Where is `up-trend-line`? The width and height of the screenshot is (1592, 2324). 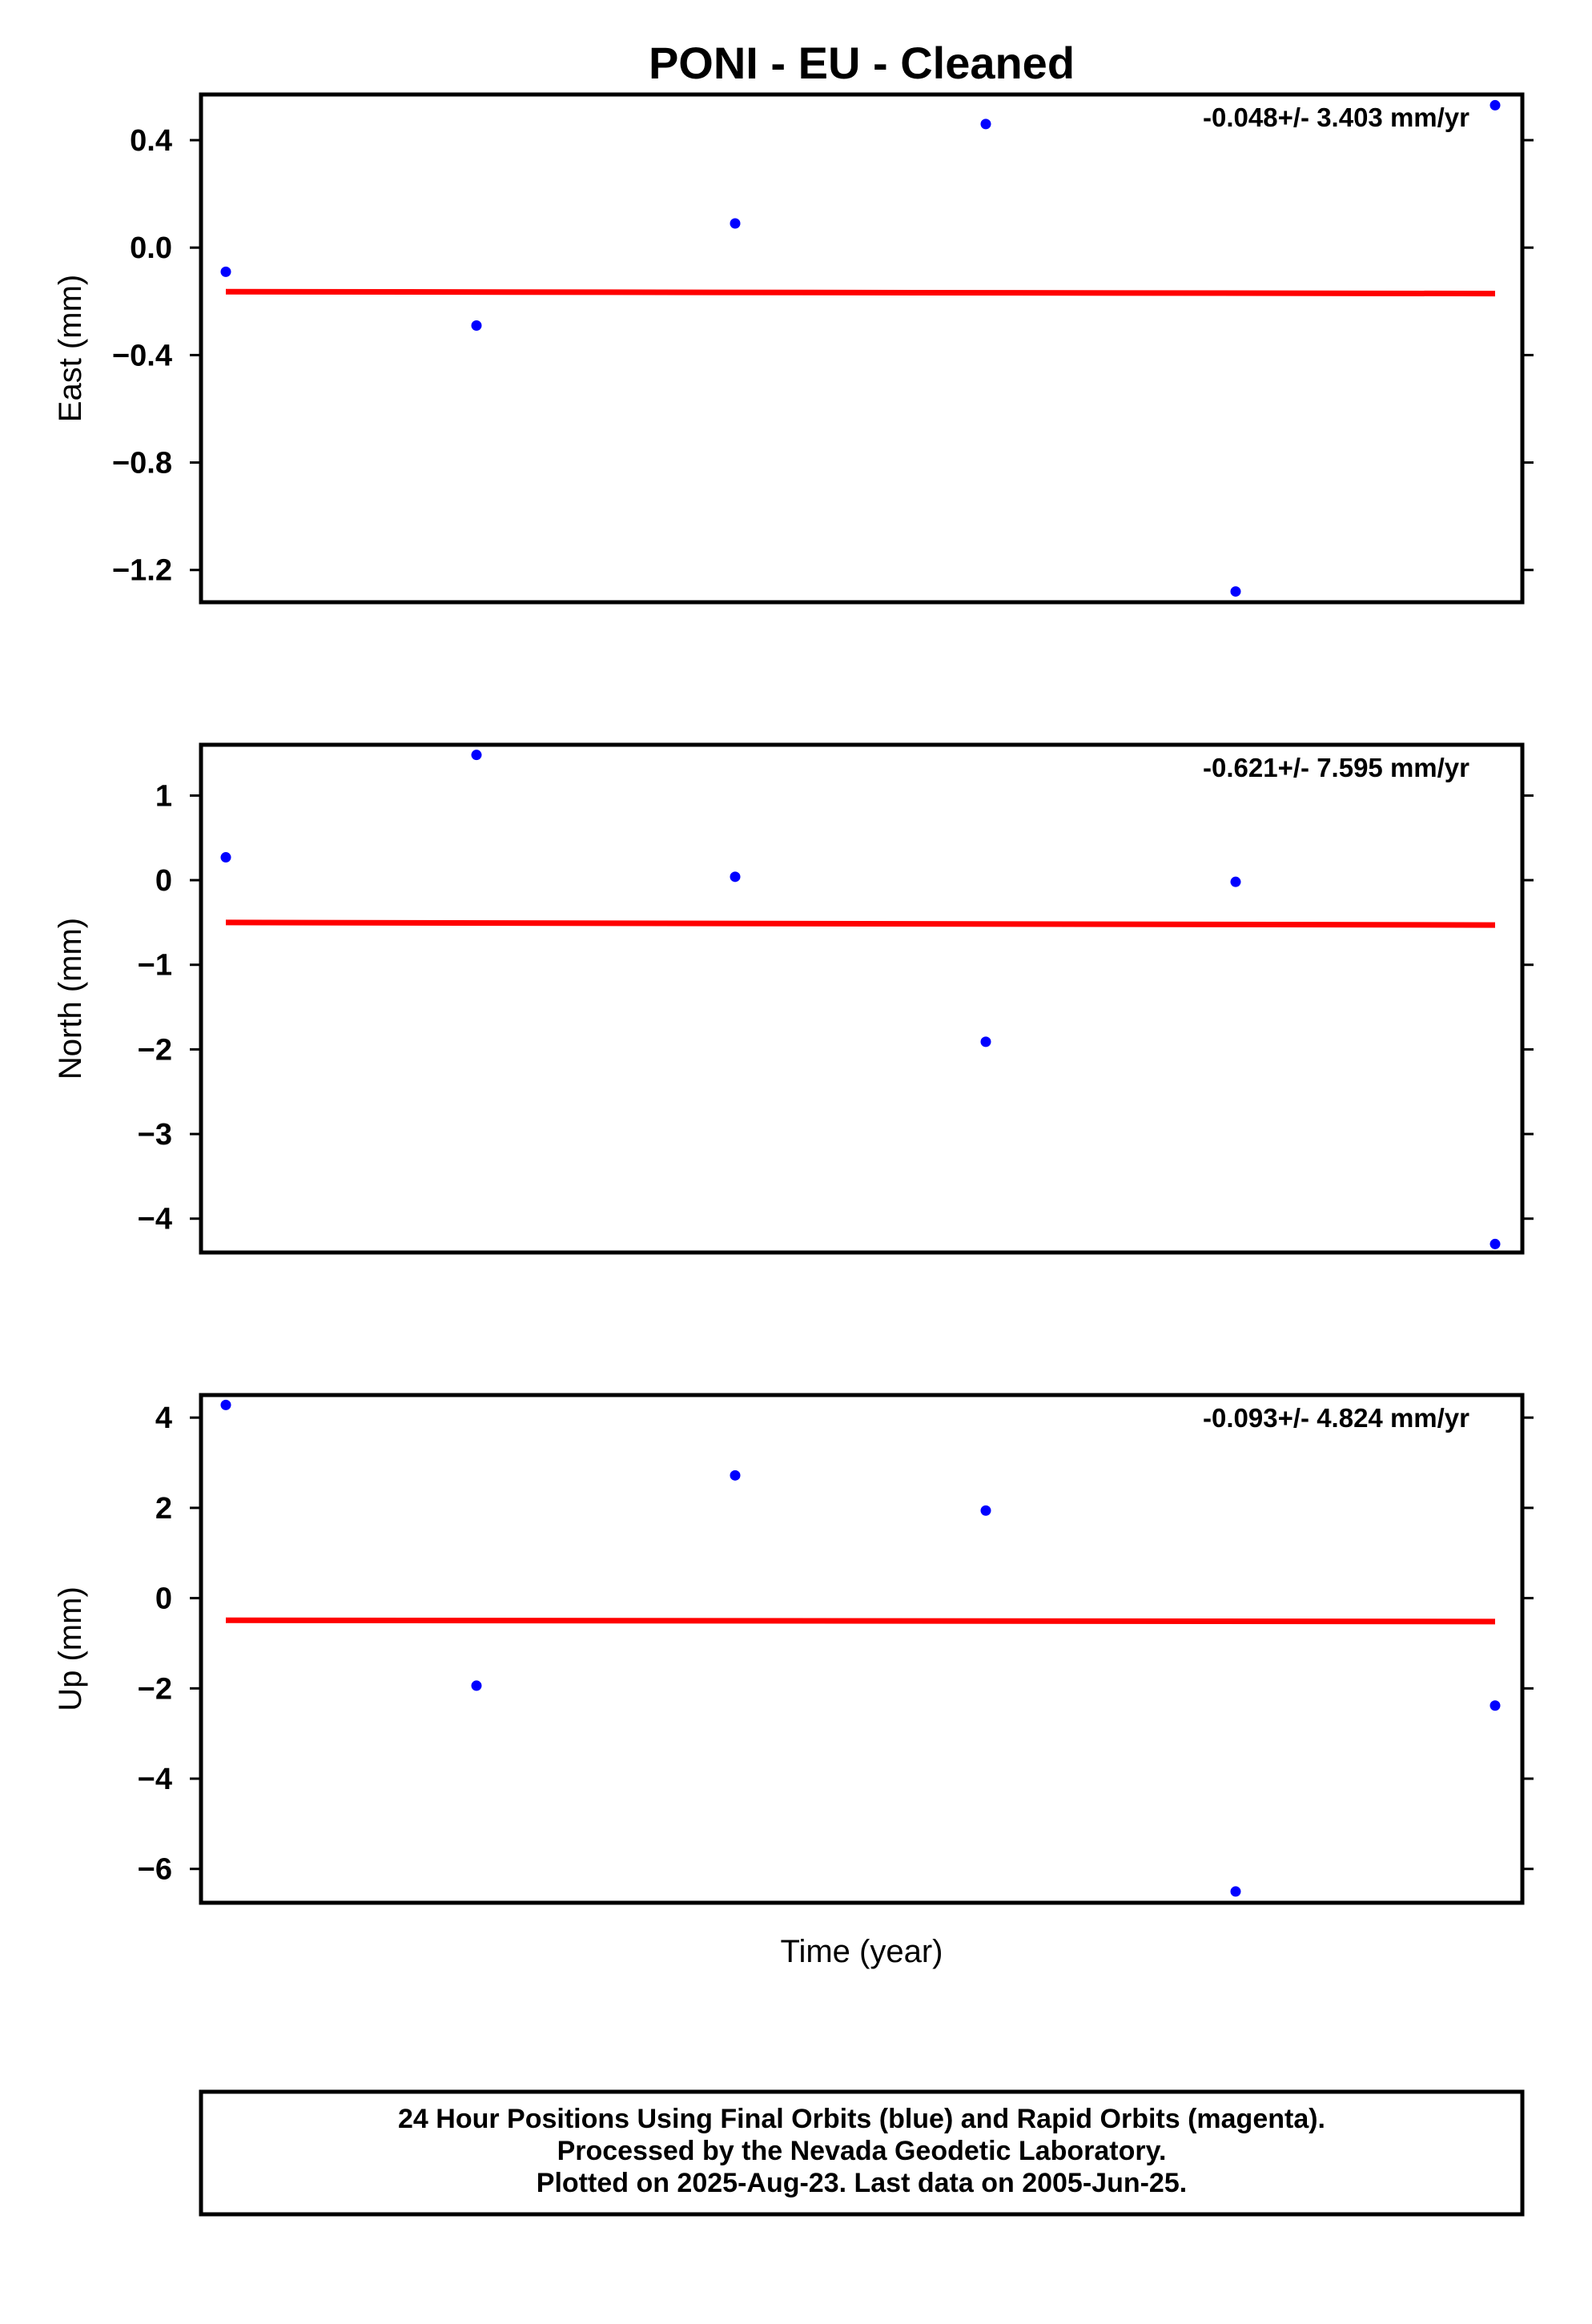
up-trend-line is located at coordinates (860, 1621).